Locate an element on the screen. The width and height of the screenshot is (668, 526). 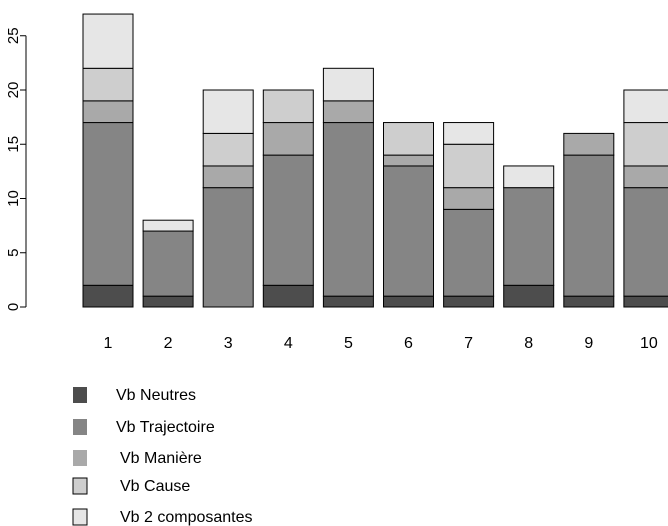
x-tick-label: 4 is located at coordinates (288, 343).